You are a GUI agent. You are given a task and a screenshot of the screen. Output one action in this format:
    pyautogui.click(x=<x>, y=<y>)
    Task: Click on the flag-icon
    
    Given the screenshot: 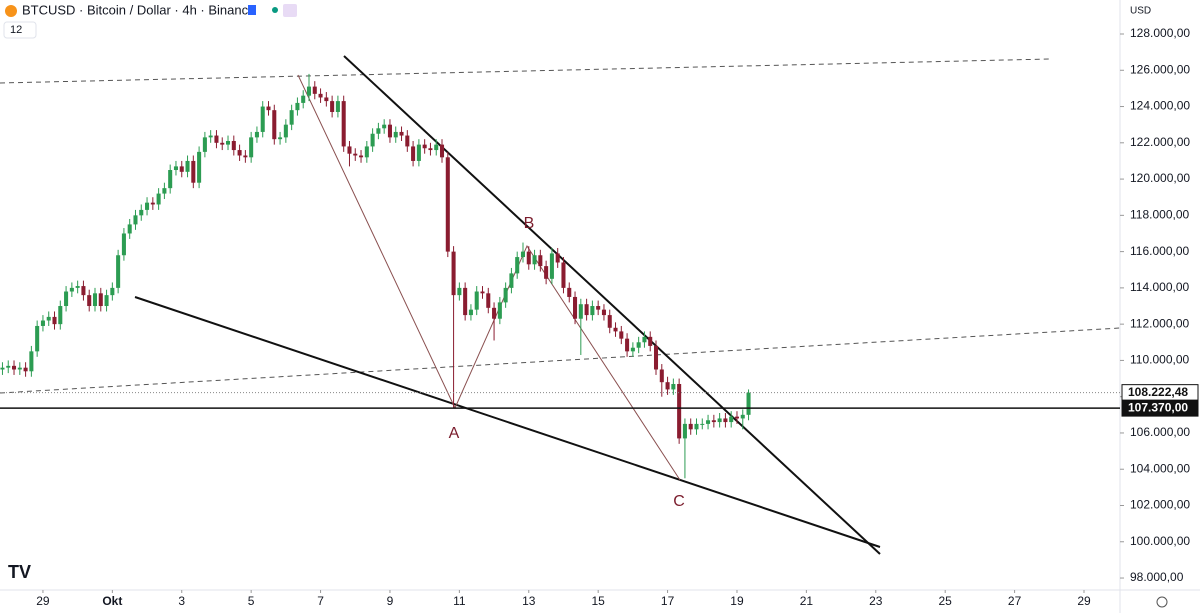 What is the action you would take?
    pyautogui.click(x=252, y=10)
    